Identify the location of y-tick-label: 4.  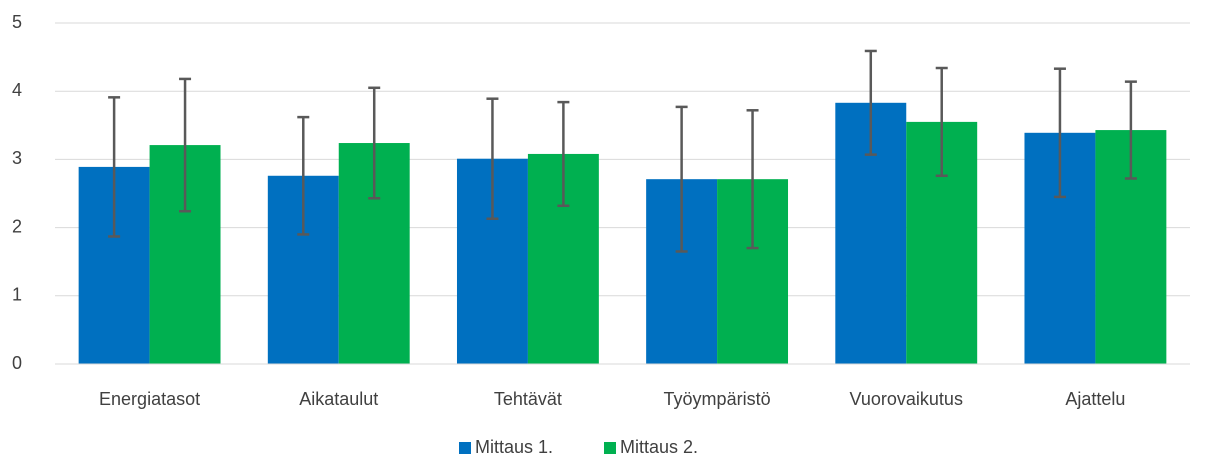
(17, 90).